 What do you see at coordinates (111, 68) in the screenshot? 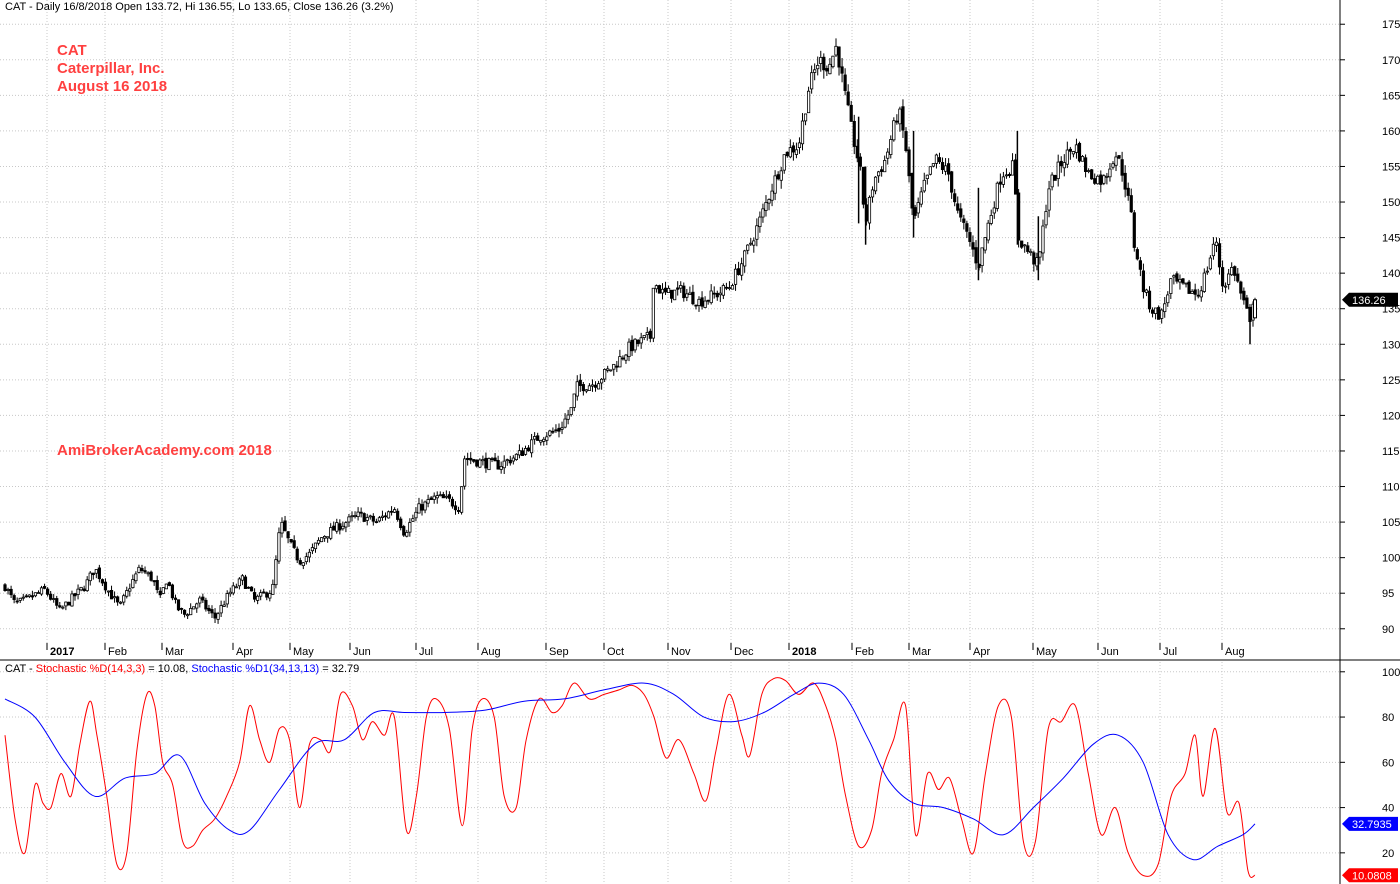
I see `annotation-company: Caterpillar, Inc.` at bounding box center [111, 68].